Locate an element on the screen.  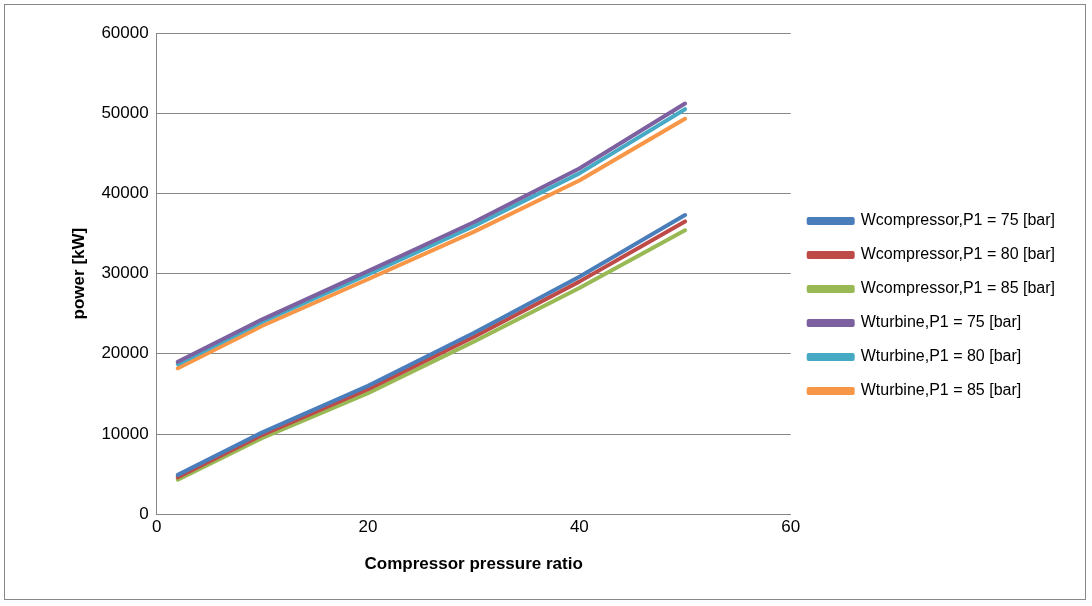
legend-label: Wturbine,P1 = 80 [bar] is located at coordinates (941, 356).